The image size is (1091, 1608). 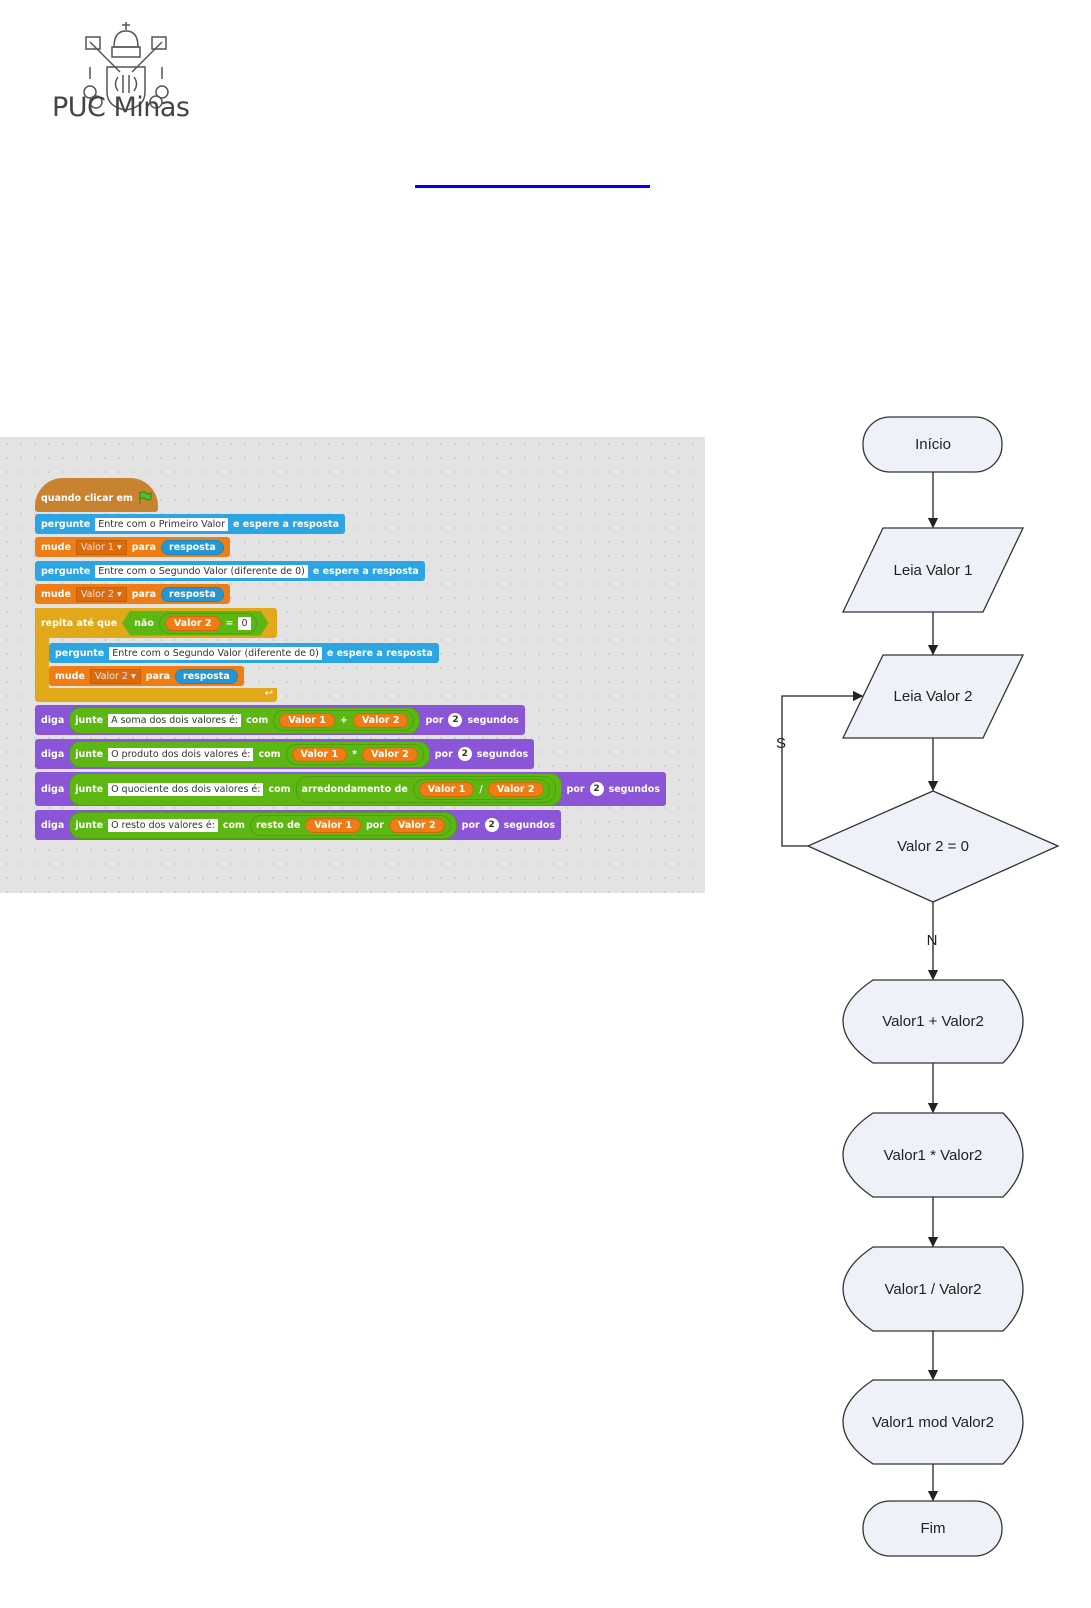 What do you see at coordinates (244, 623) in the screenshot?
I see `number-input: 0` at bounding box center [244, 623].